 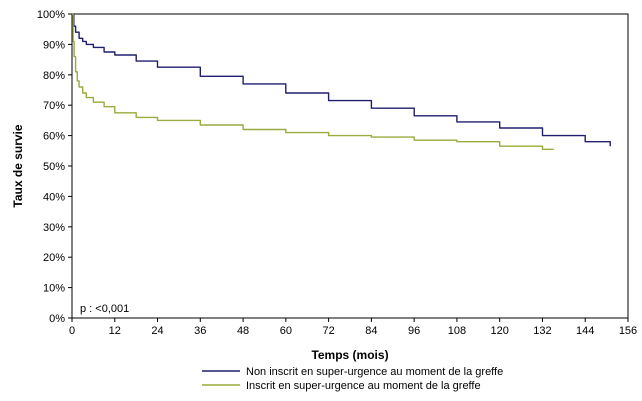 I want to click on y-tick-label: 0%, so click(x=57, y=319).